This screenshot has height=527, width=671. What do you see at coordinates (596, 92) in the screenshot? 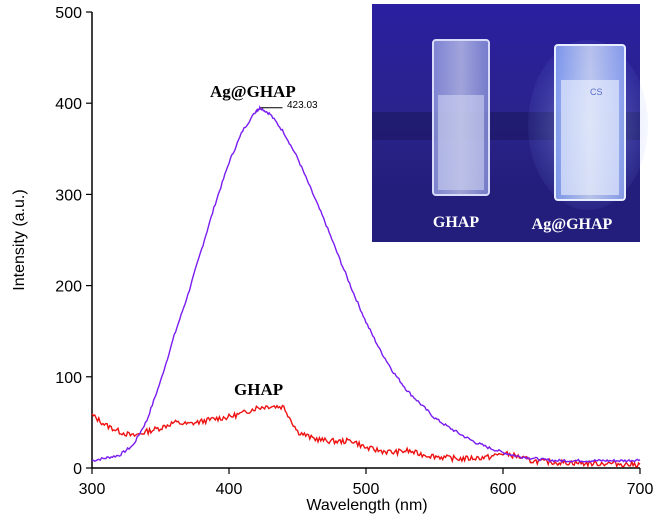
I see `cuvette-mark: CS` at bounding box center [596, 92].